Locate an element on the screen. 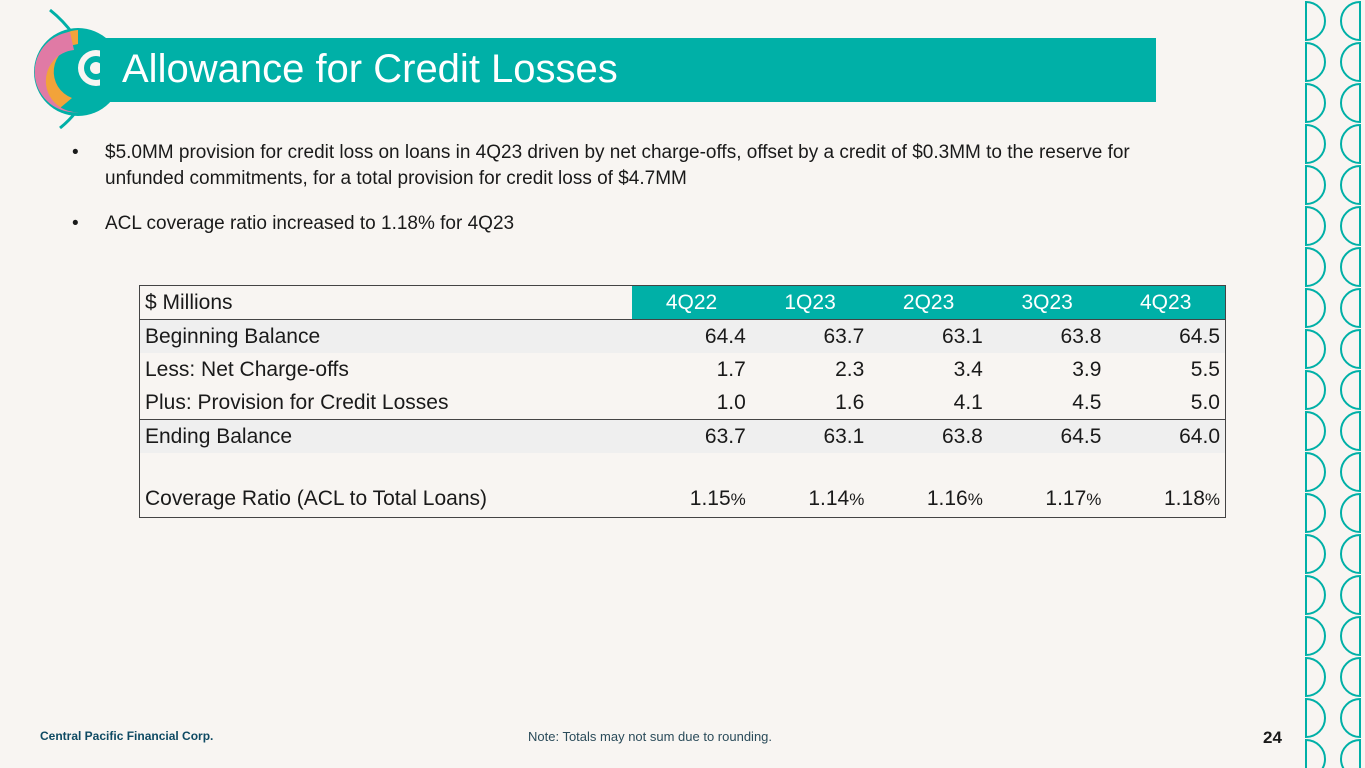 This screenshot has width=1365, height=768. table-header-row: $ Millions 4Q22 1Q23 2Q23 3Q23 4Q23 is located at coordinates (683, 302).